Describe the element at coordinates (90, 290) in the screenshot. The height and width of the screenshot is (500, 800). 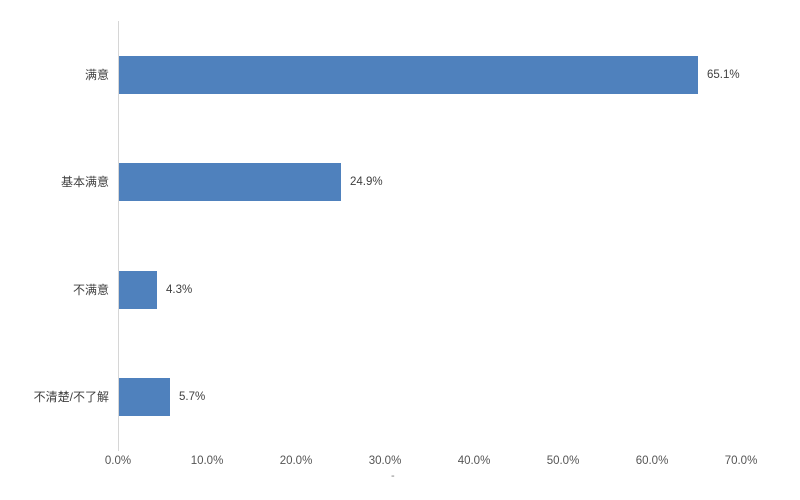
I see `category-label: 不满意` at that location.